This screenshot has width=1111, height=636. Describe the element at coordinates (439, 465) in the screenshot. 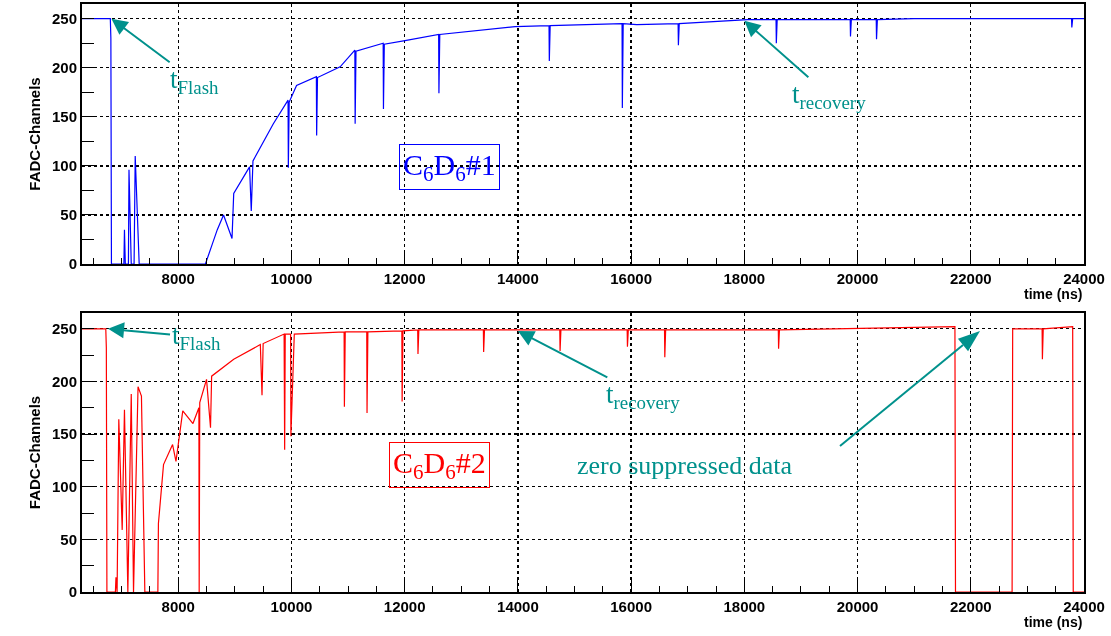

I see `series-label: C$_{6}$D$_{6}$#2` at that location.